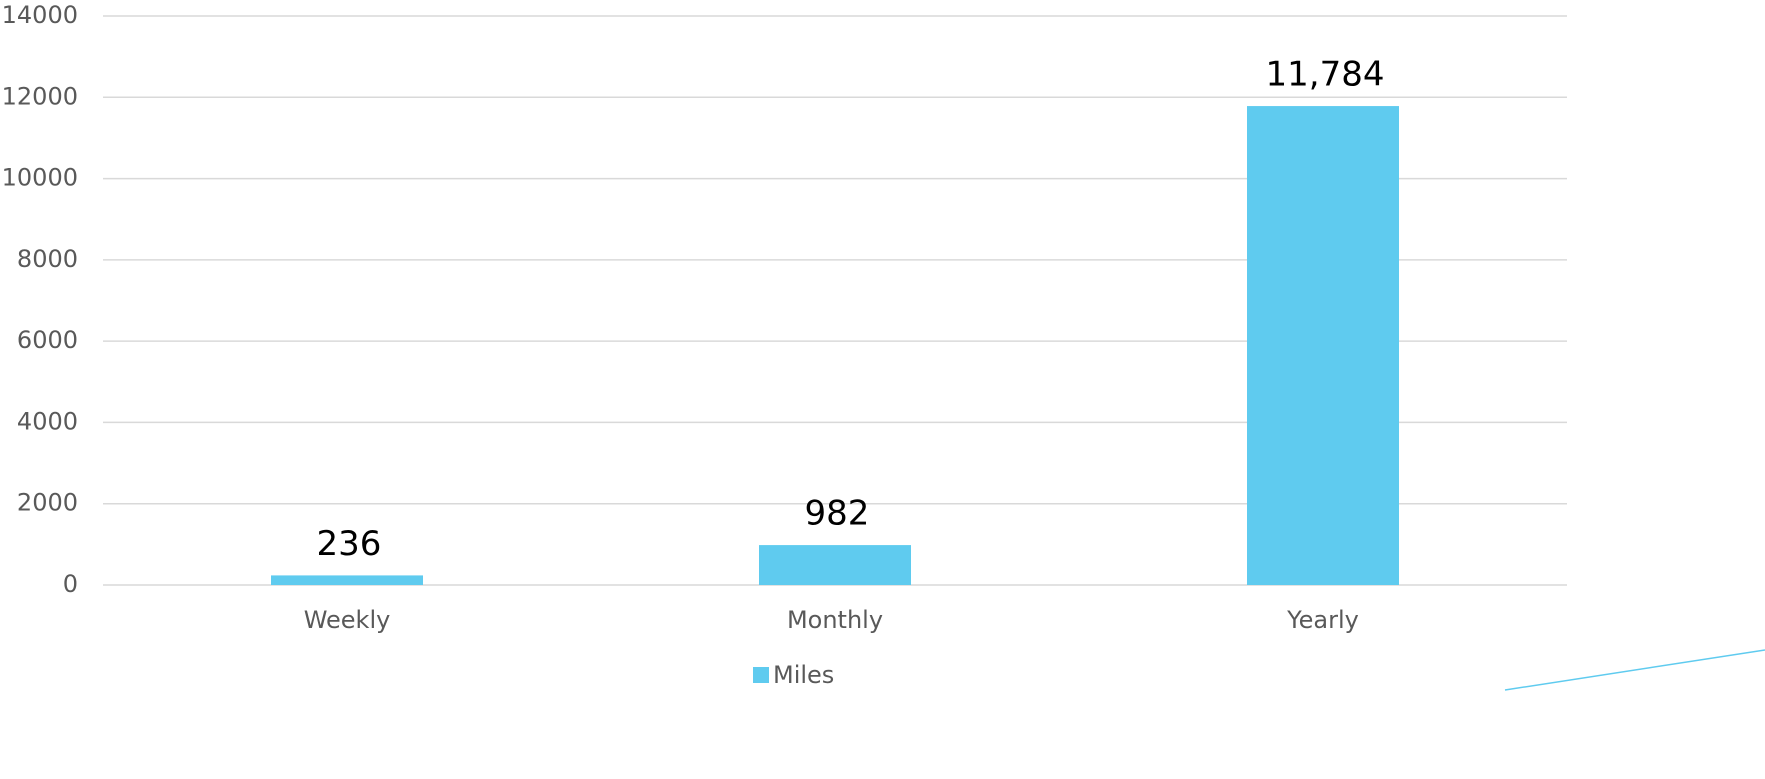  Describe the element at coordinates (835, 620) in the screenshot. I see `x-tick-label: Monthly` at that location.